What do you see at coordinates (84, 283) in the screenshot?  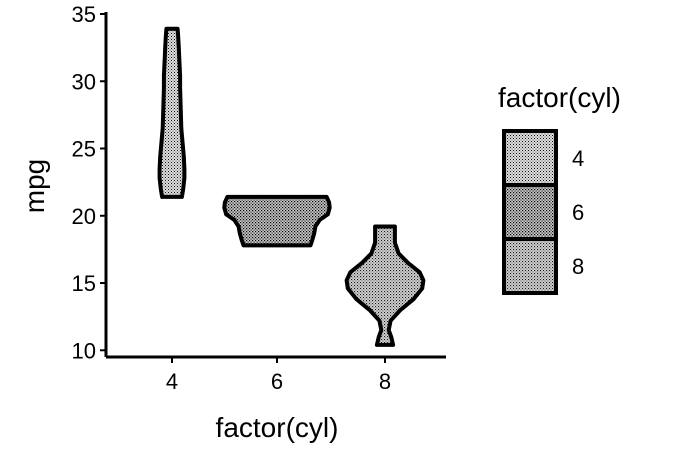 I see `y-tick-label: 15` at bounding box center [84, 283].